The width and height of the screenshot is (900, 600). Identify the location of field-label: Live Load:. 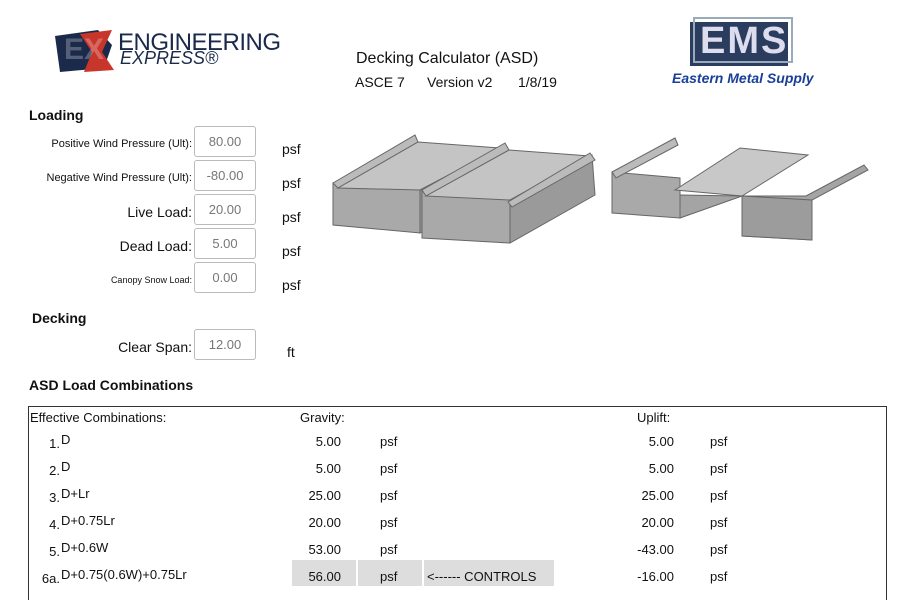
(159, 212).